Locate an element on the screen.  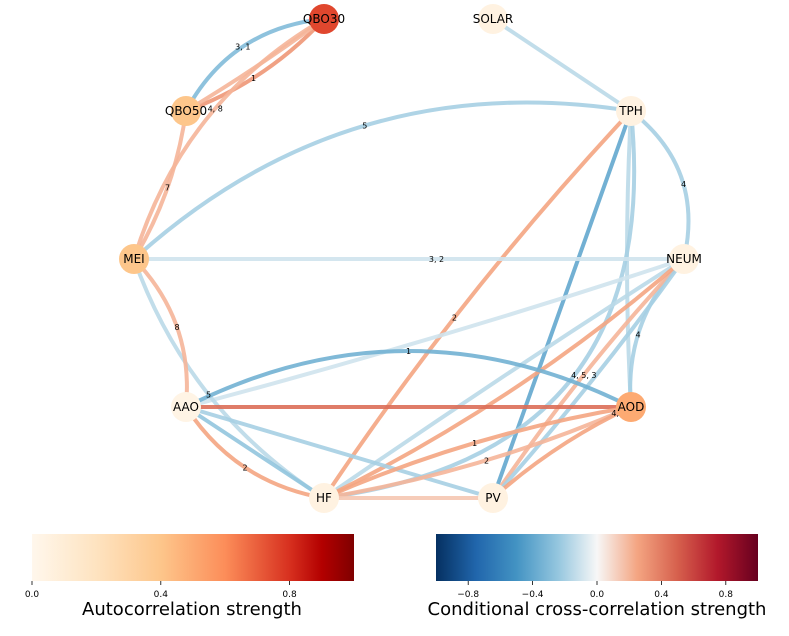
node-neum-circle is located at coordinates (684, 259).